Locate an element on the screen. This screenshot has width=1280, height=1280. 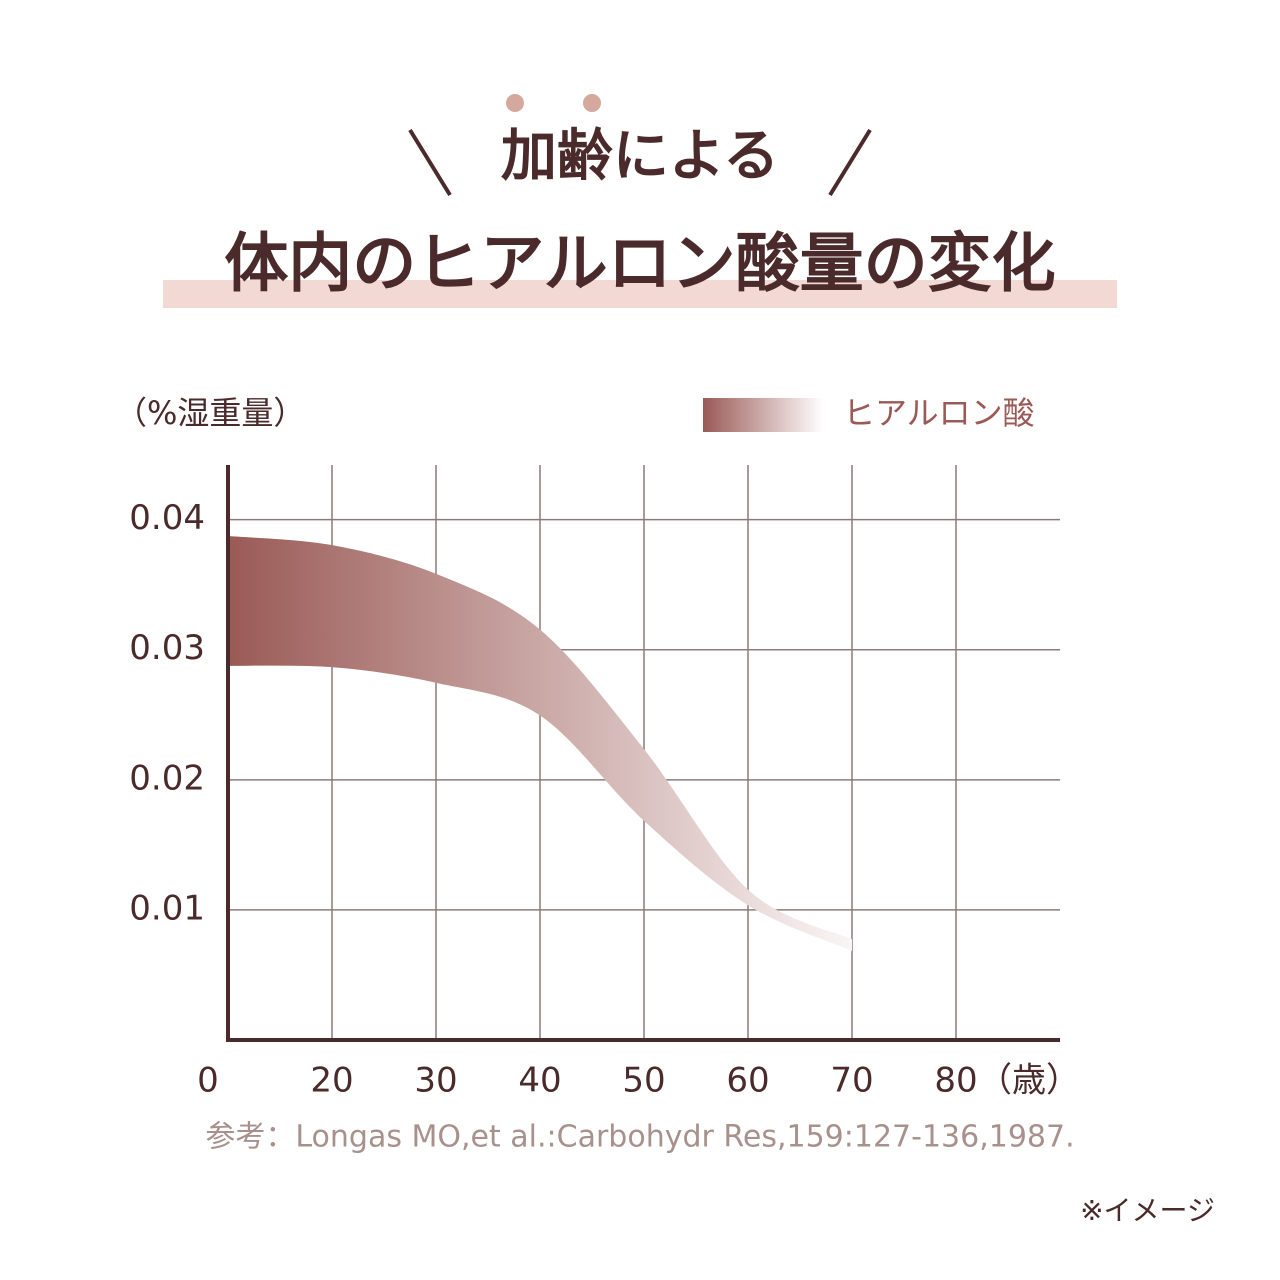
legend-swatch is located at coordinates (763, 415).